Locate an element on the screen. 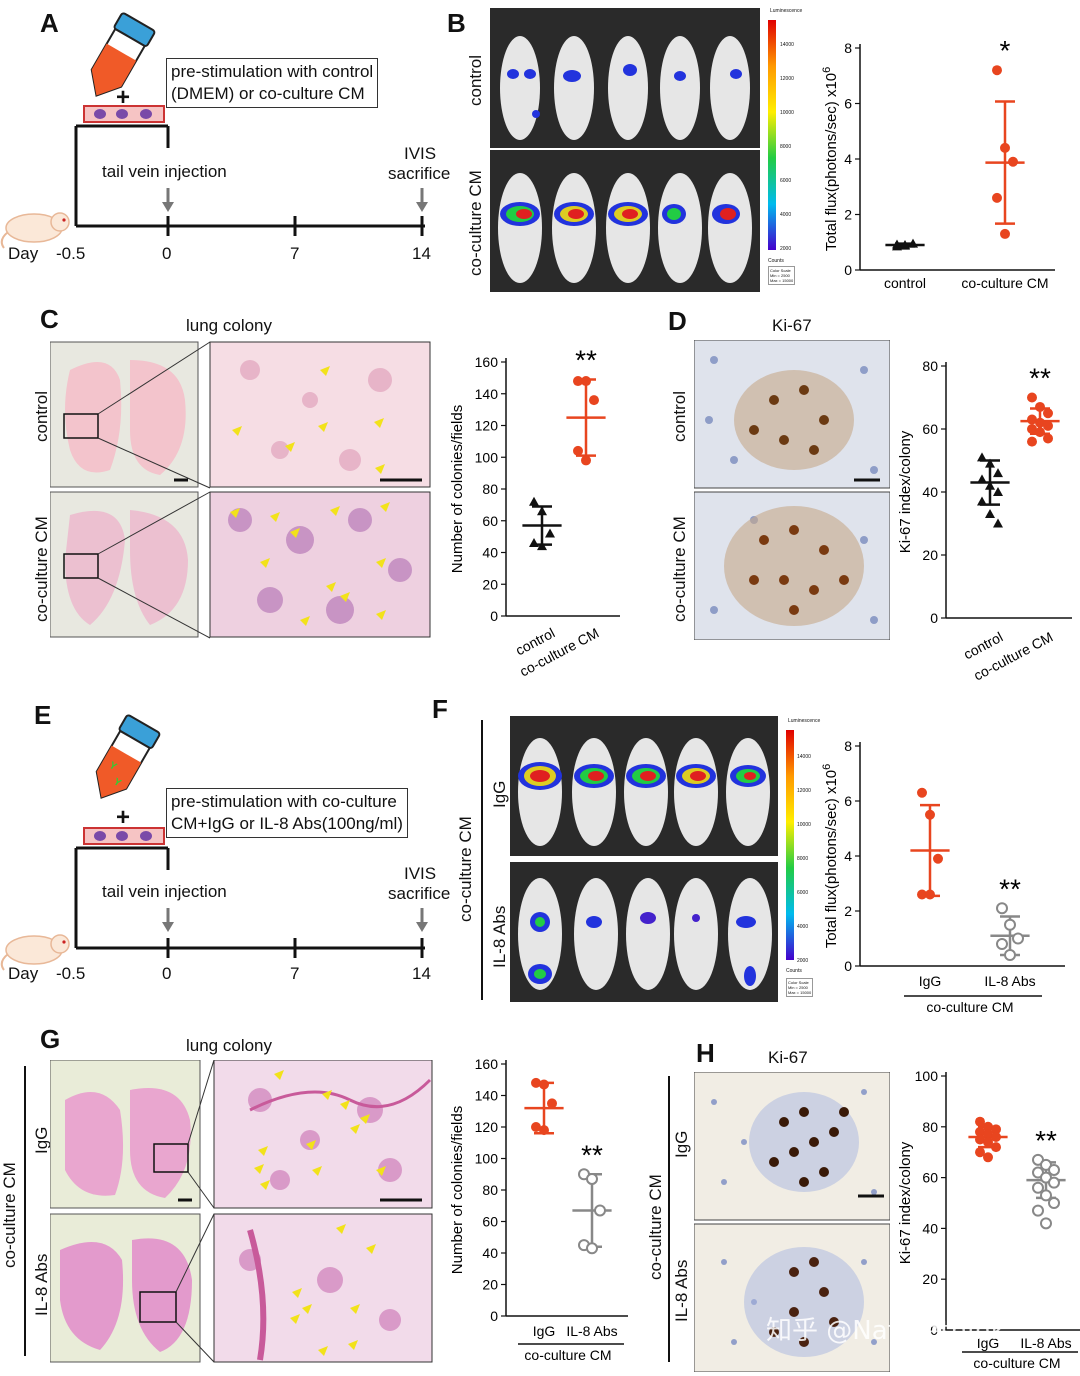  y-tick-label: 60 is located at coordinates (930, 1178).